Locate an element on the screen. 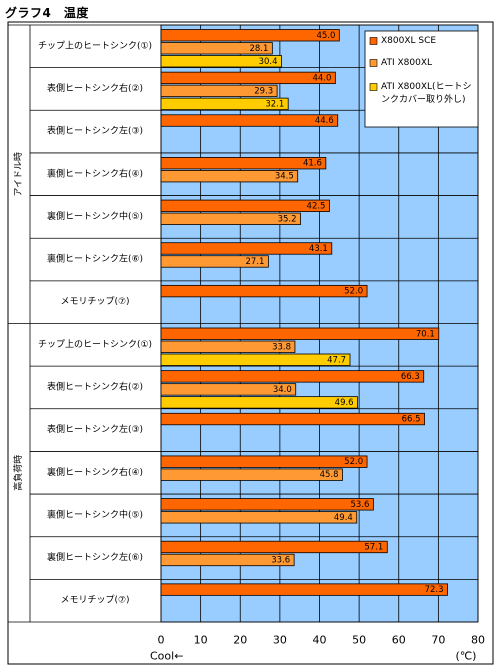 The width and height of the screenshot is (497, 668). data-label: 57.1 is located at coordinates (373, 547).